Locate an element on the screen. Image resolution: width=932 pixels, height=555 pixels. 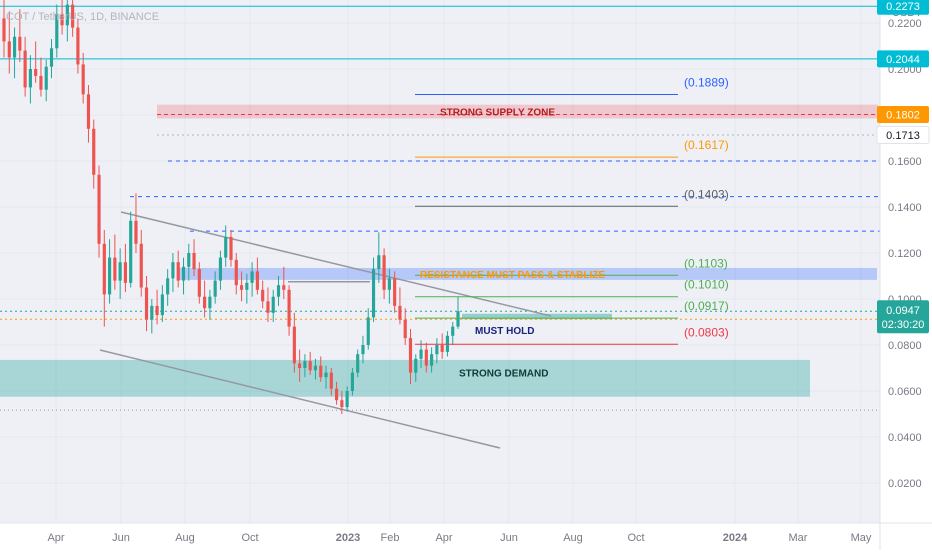
time-tick-label: Mar is located at coordinates (798, 538).